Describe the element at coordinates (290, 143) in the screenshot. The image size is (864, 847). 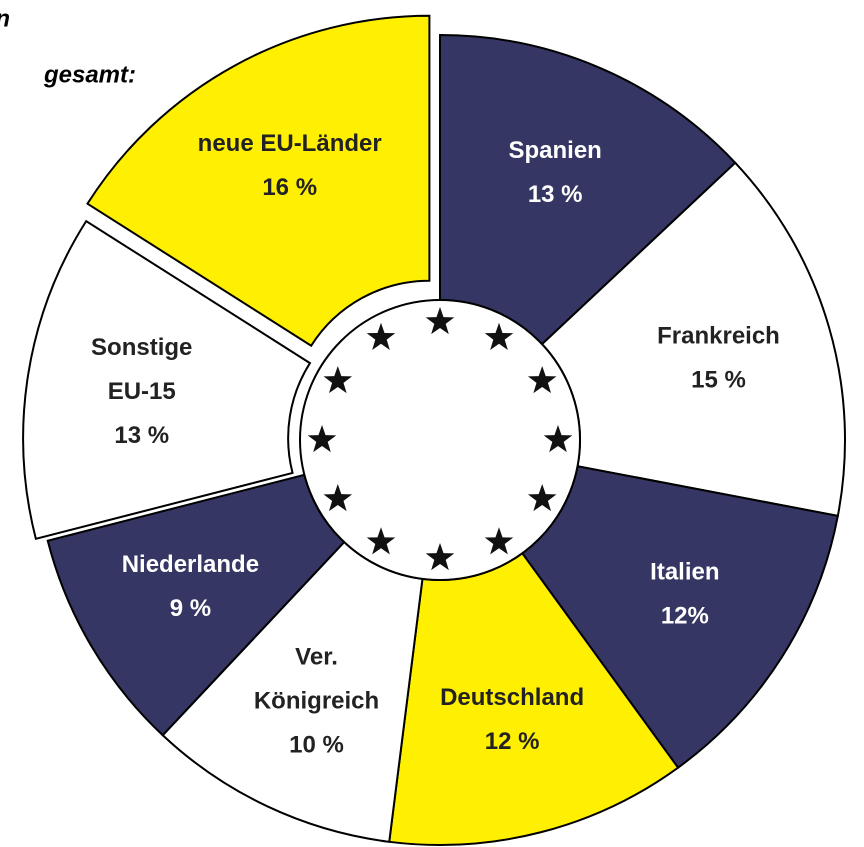
I see `slice-label: neue EU-Länder` at that location.